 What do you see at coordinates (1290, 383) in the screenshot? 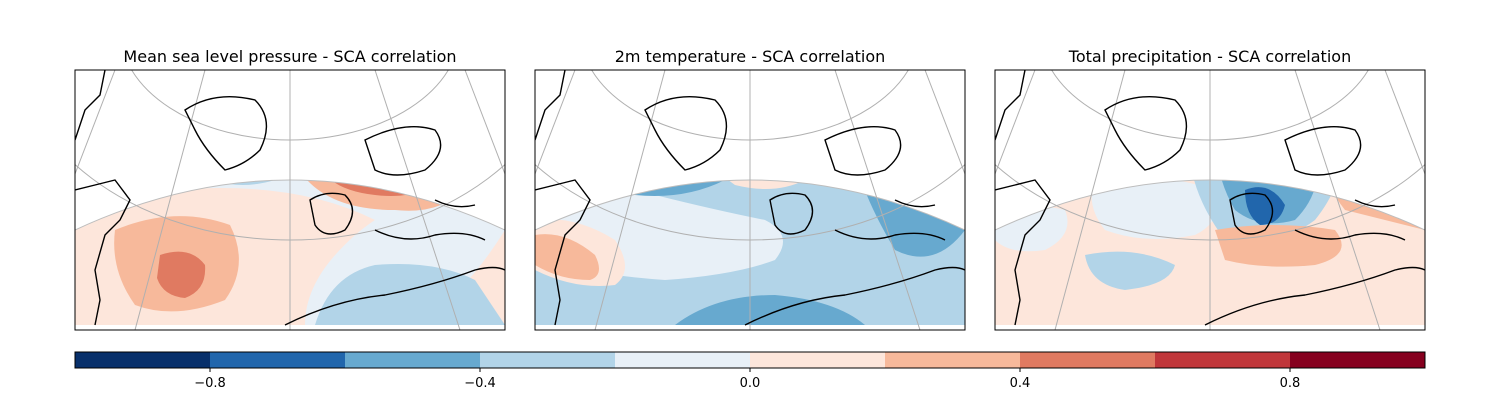
I see `colorbar-tick-label: 0.8` at bounding box center [1290, 383].